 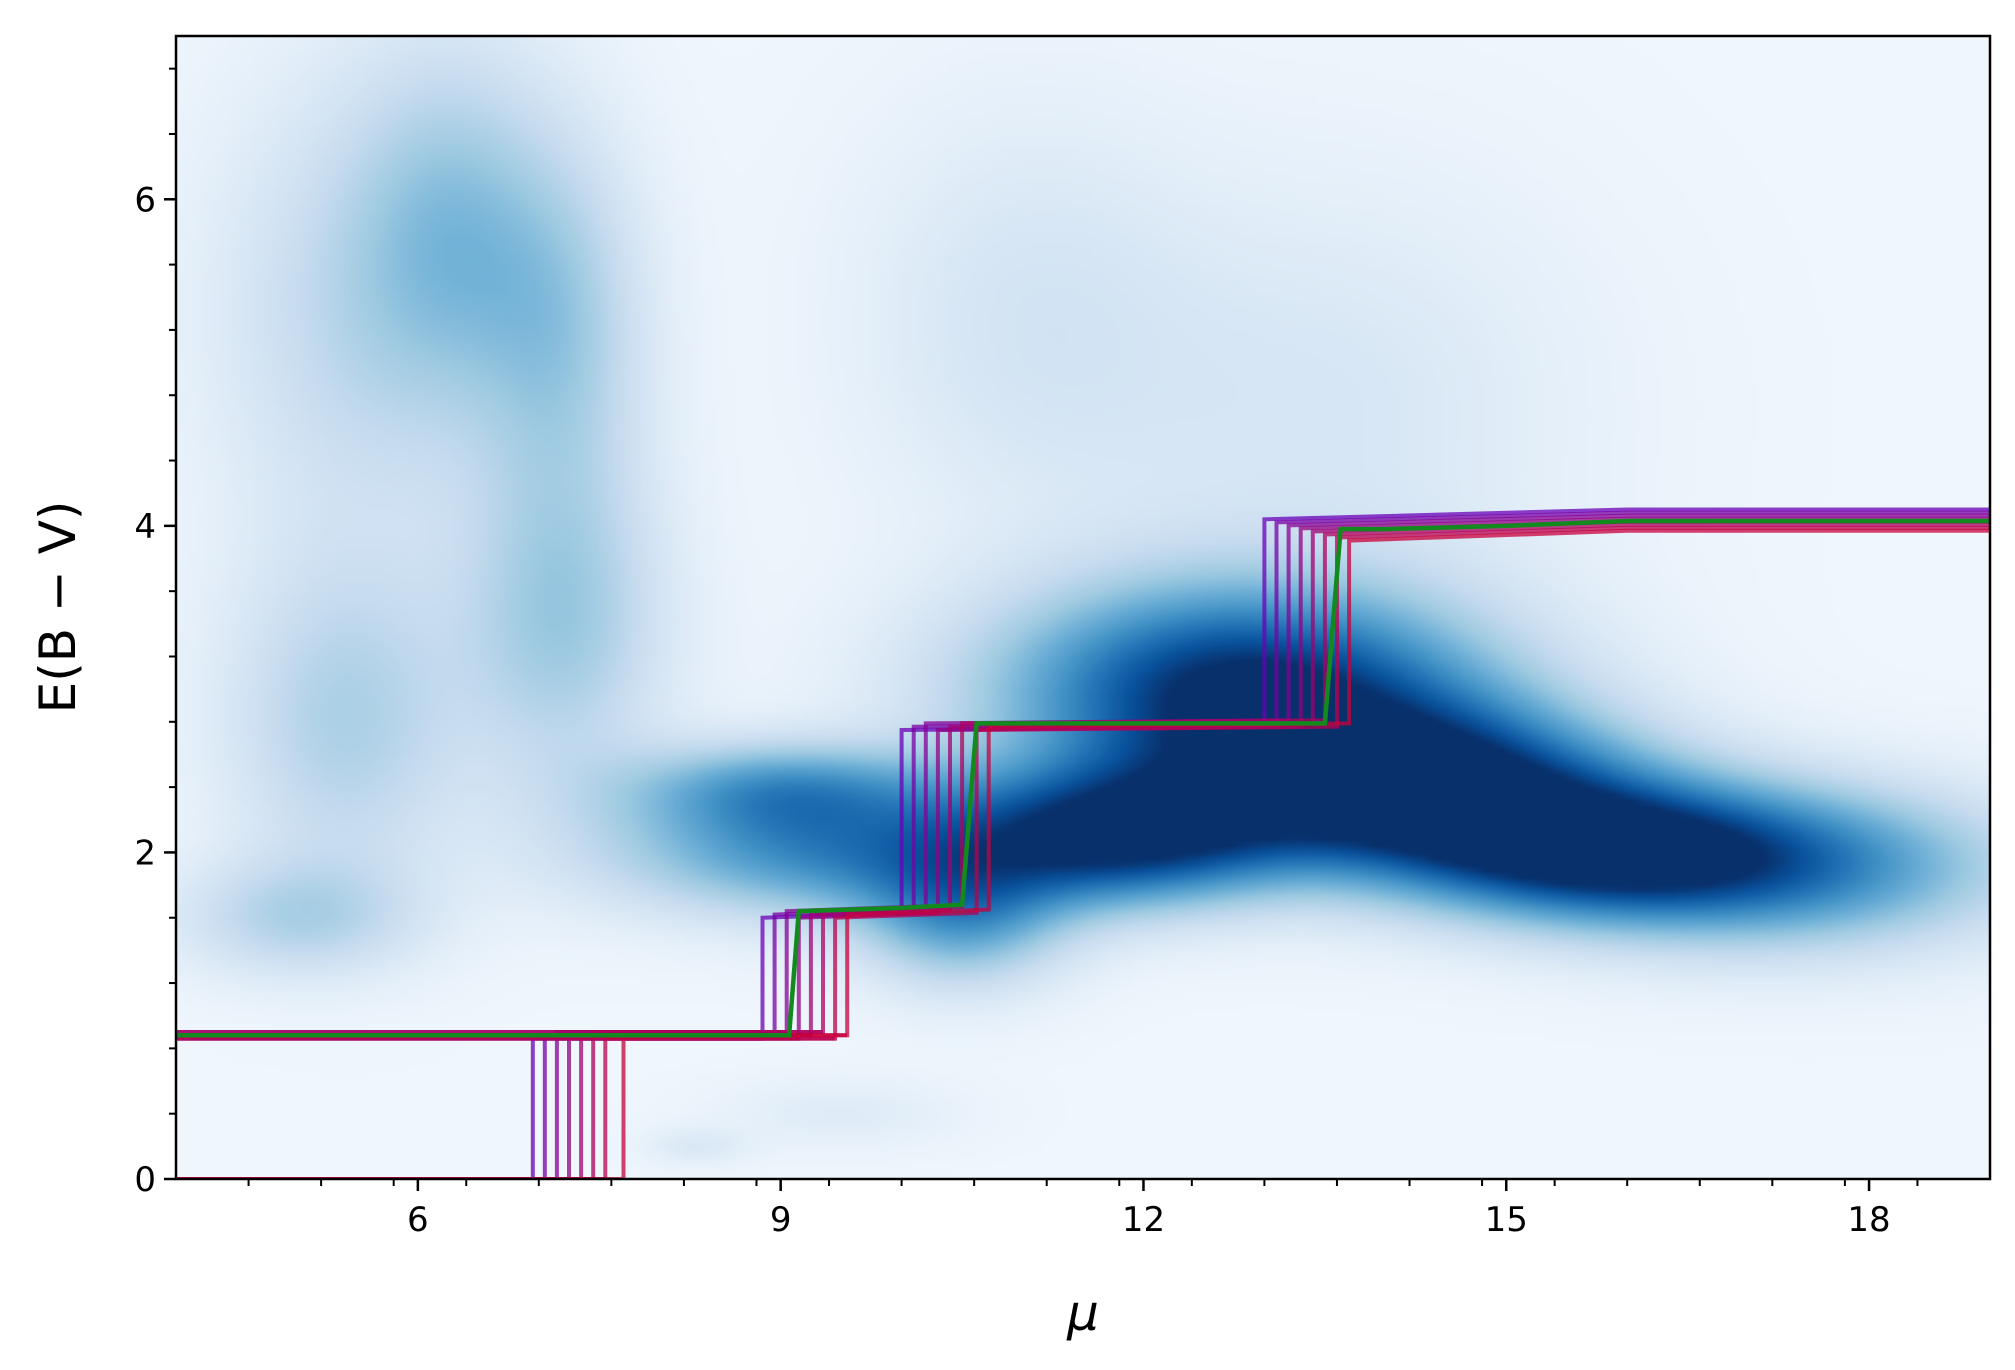 I want to click on x-tick-label: 6, so click(x=418, y=1220).